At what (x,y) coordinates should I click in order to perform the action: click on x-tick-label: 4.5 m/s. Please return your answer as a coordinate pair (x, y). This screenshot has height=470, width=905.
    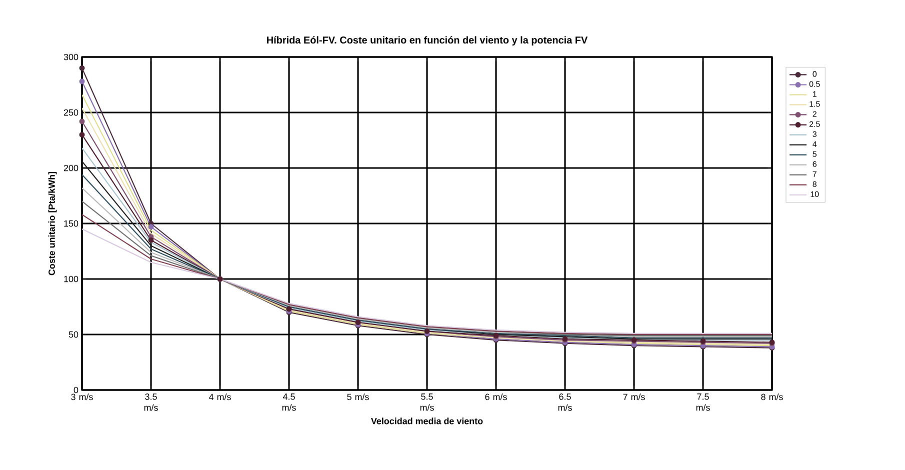
    Looking at the image, I should click on (289, 402).